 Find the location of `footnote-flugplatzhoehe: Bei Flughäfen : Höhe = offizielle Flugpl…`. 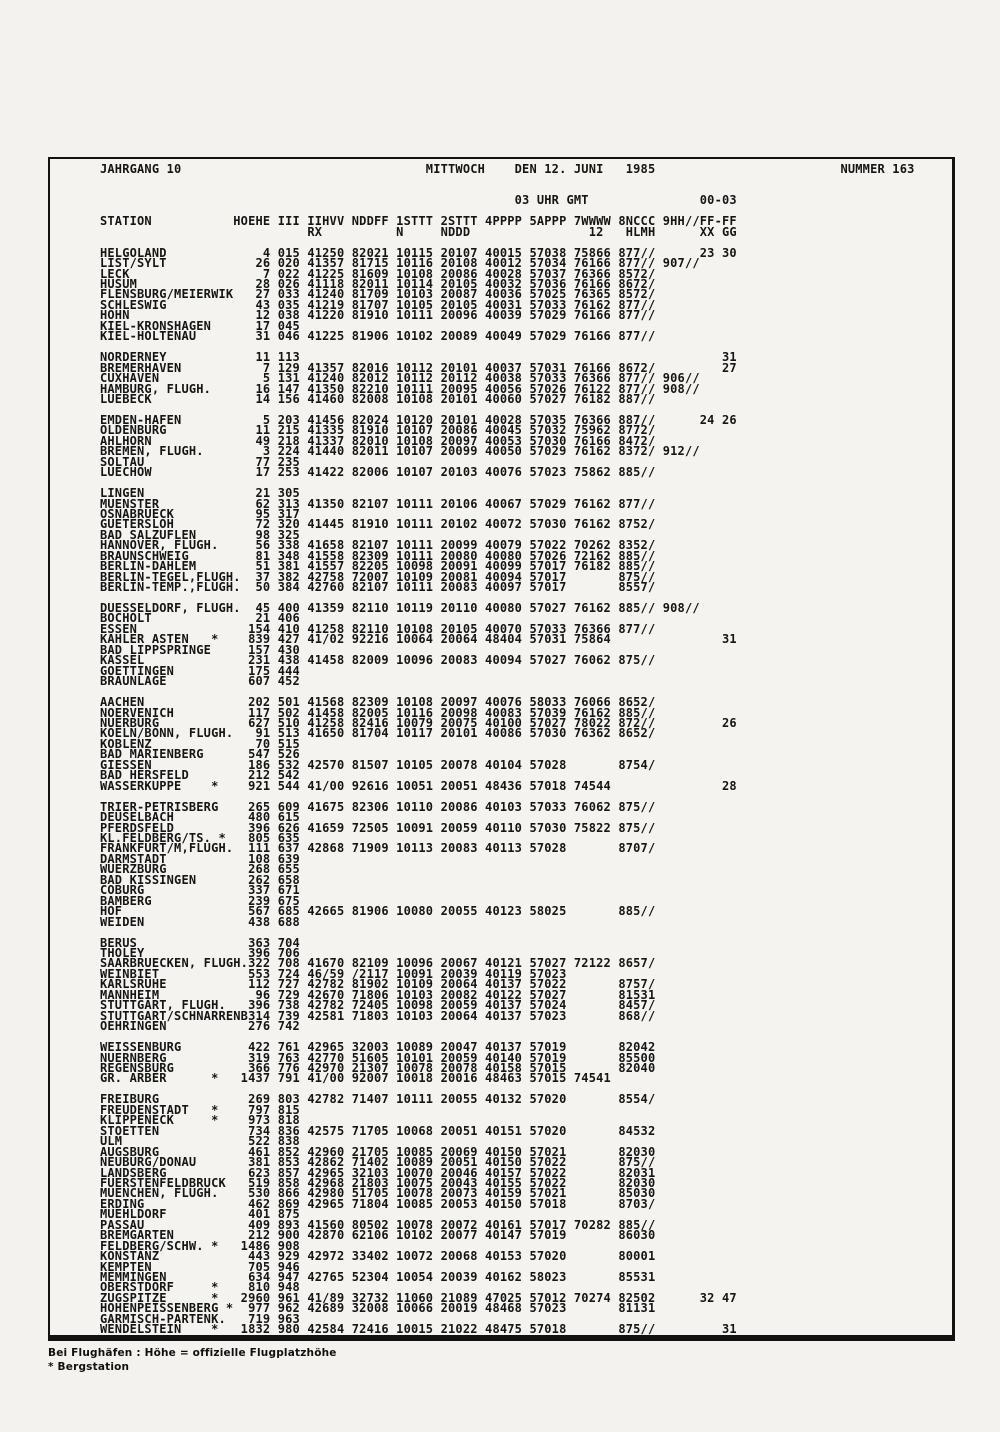

footnote-flugplatzhoehe: Bei Flughäfen : Höhe = offizielle Flugpl… is located at coordinates (192, 1353).